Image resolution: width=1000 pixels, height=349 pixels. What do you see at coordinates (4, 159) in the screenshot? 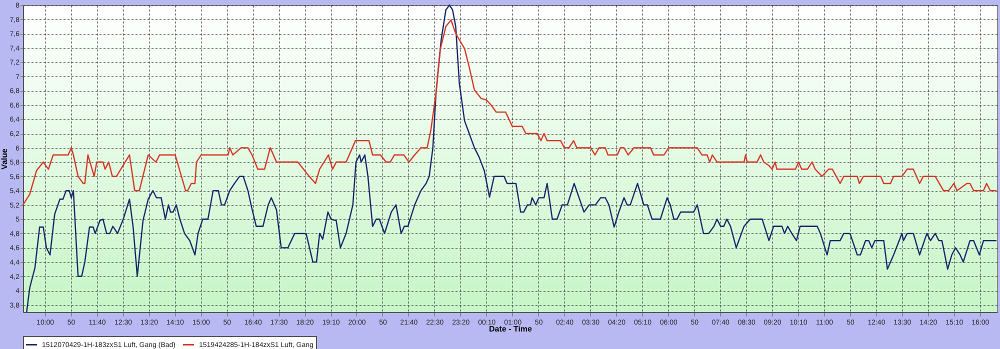
I see `y-axis-title: Value` at bounding box center [4, 159].